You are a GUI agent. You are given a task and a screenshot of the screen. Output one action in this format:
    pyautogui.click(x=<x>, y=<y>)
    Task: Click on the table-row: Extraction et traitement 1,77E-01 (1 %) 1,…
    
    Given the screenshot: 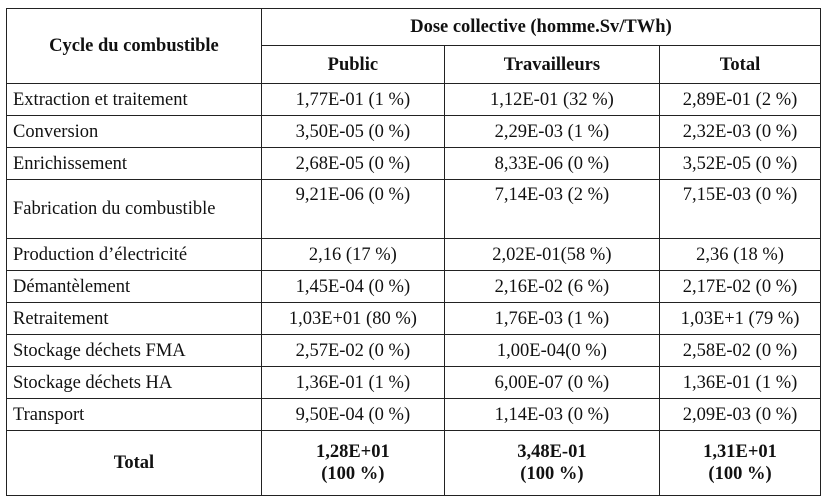 What is the action you would take?
    pyautogui.click(x=413, y=99)
    